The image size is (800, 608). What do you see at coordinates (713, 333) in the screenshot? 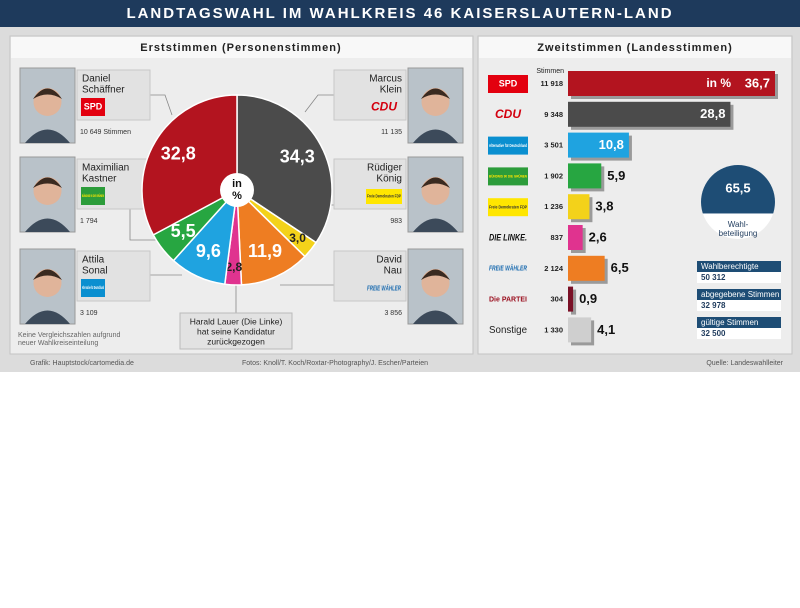
I see `stat-value: 32 500` at bounding box center [713, 333].